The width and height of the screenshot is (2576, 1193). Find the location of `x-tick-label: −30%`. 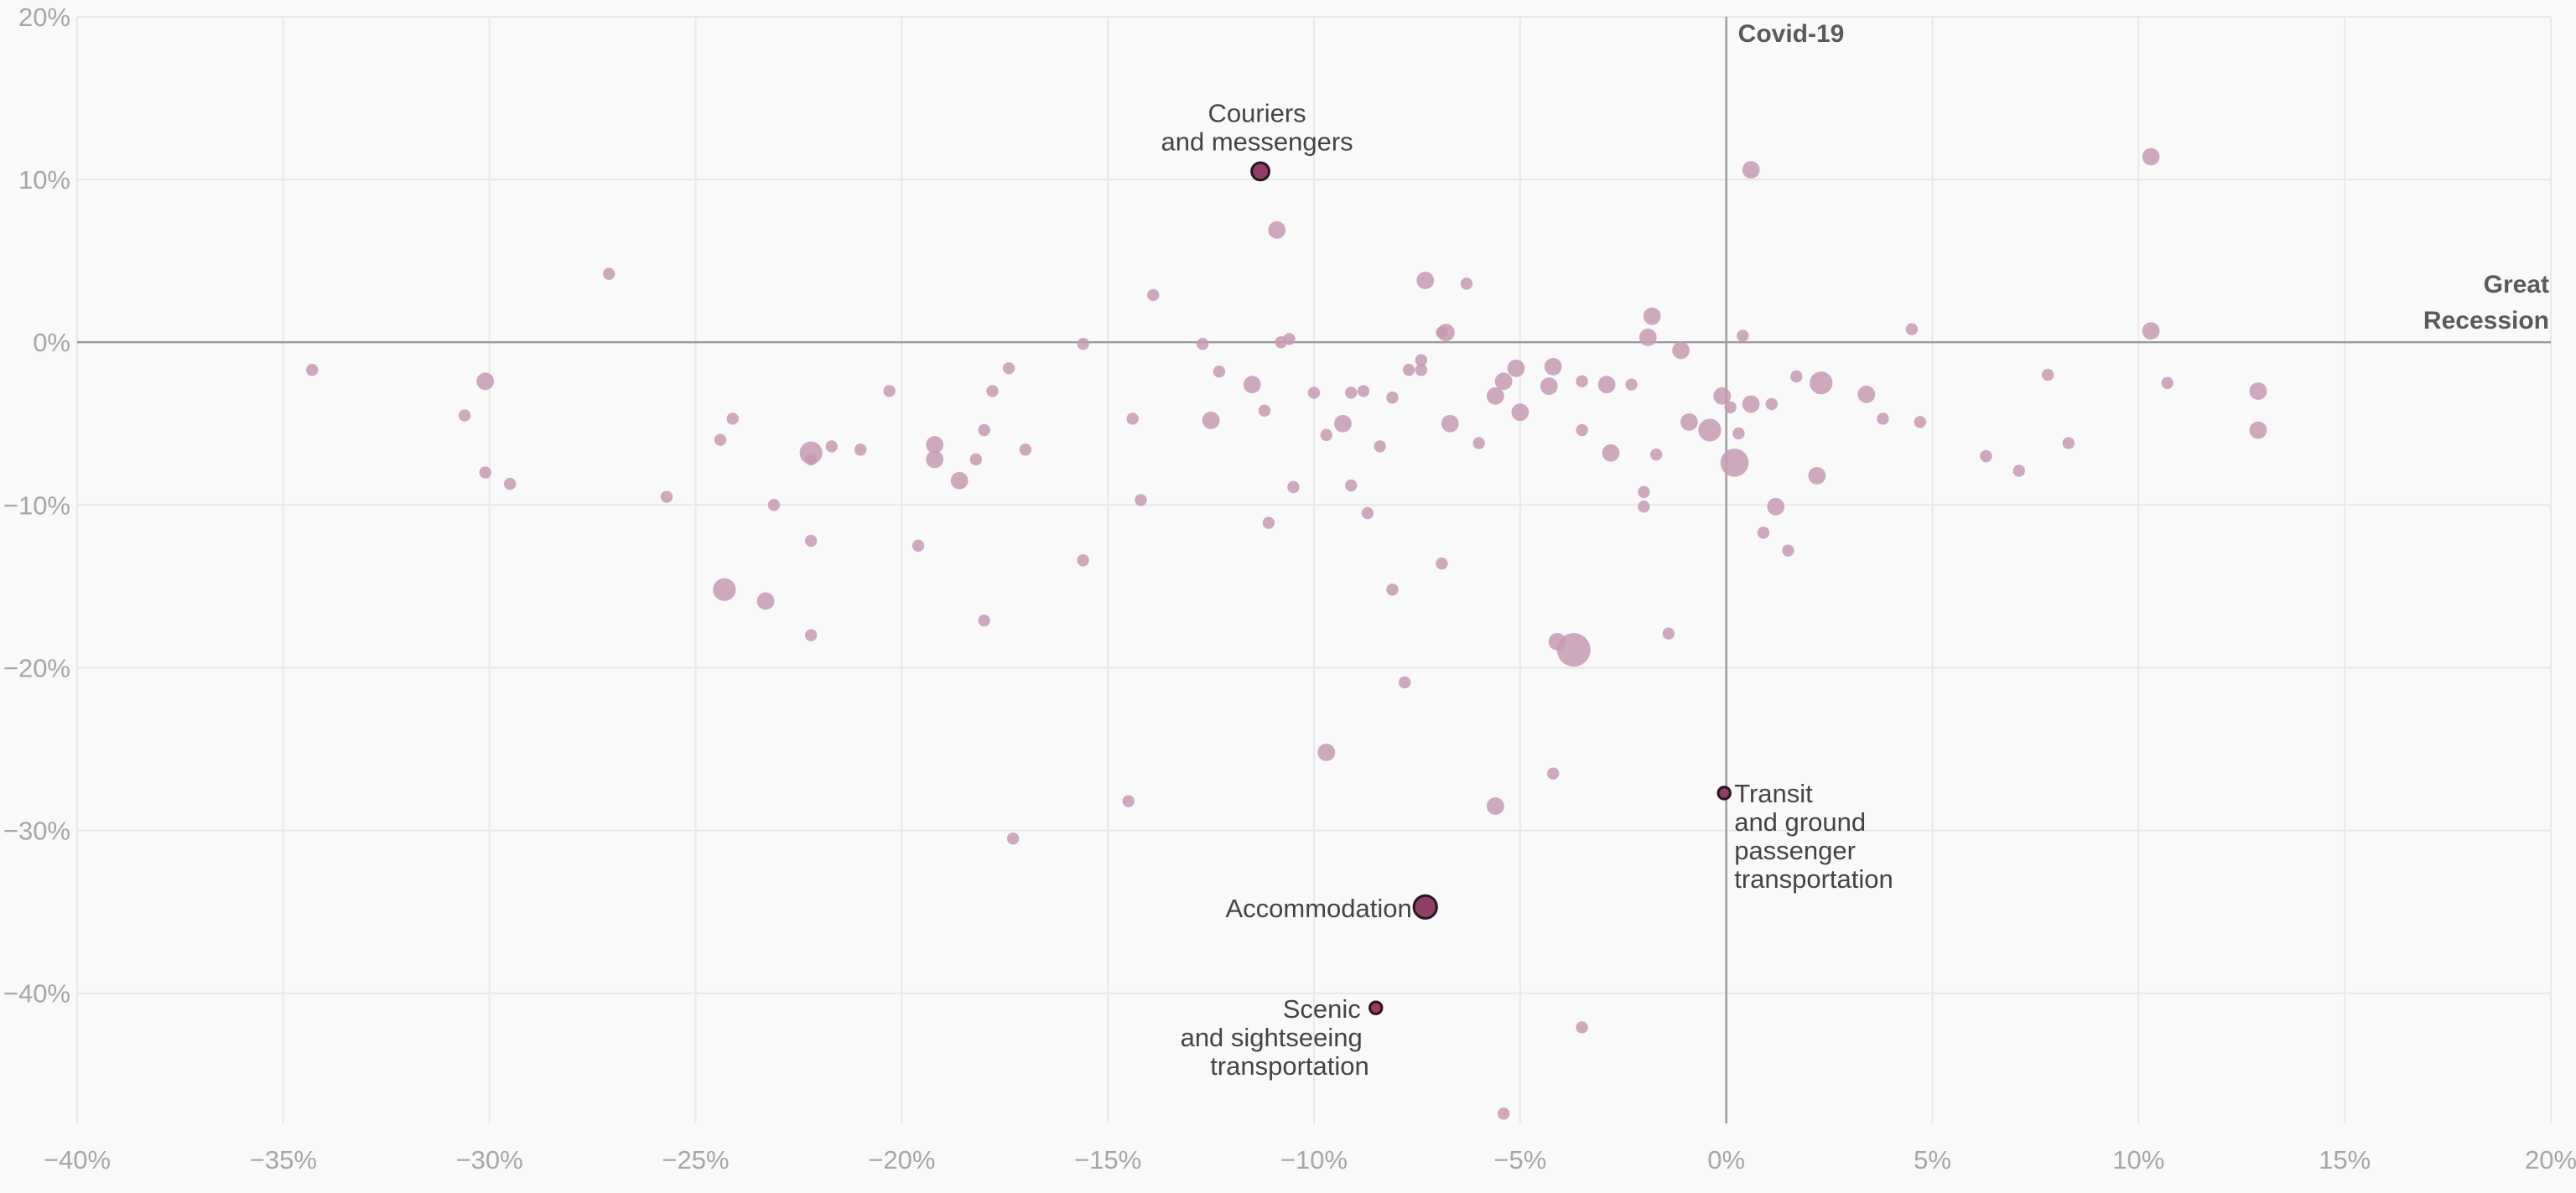

x-tick-label: −30% is located at coordinates (489, 1160).